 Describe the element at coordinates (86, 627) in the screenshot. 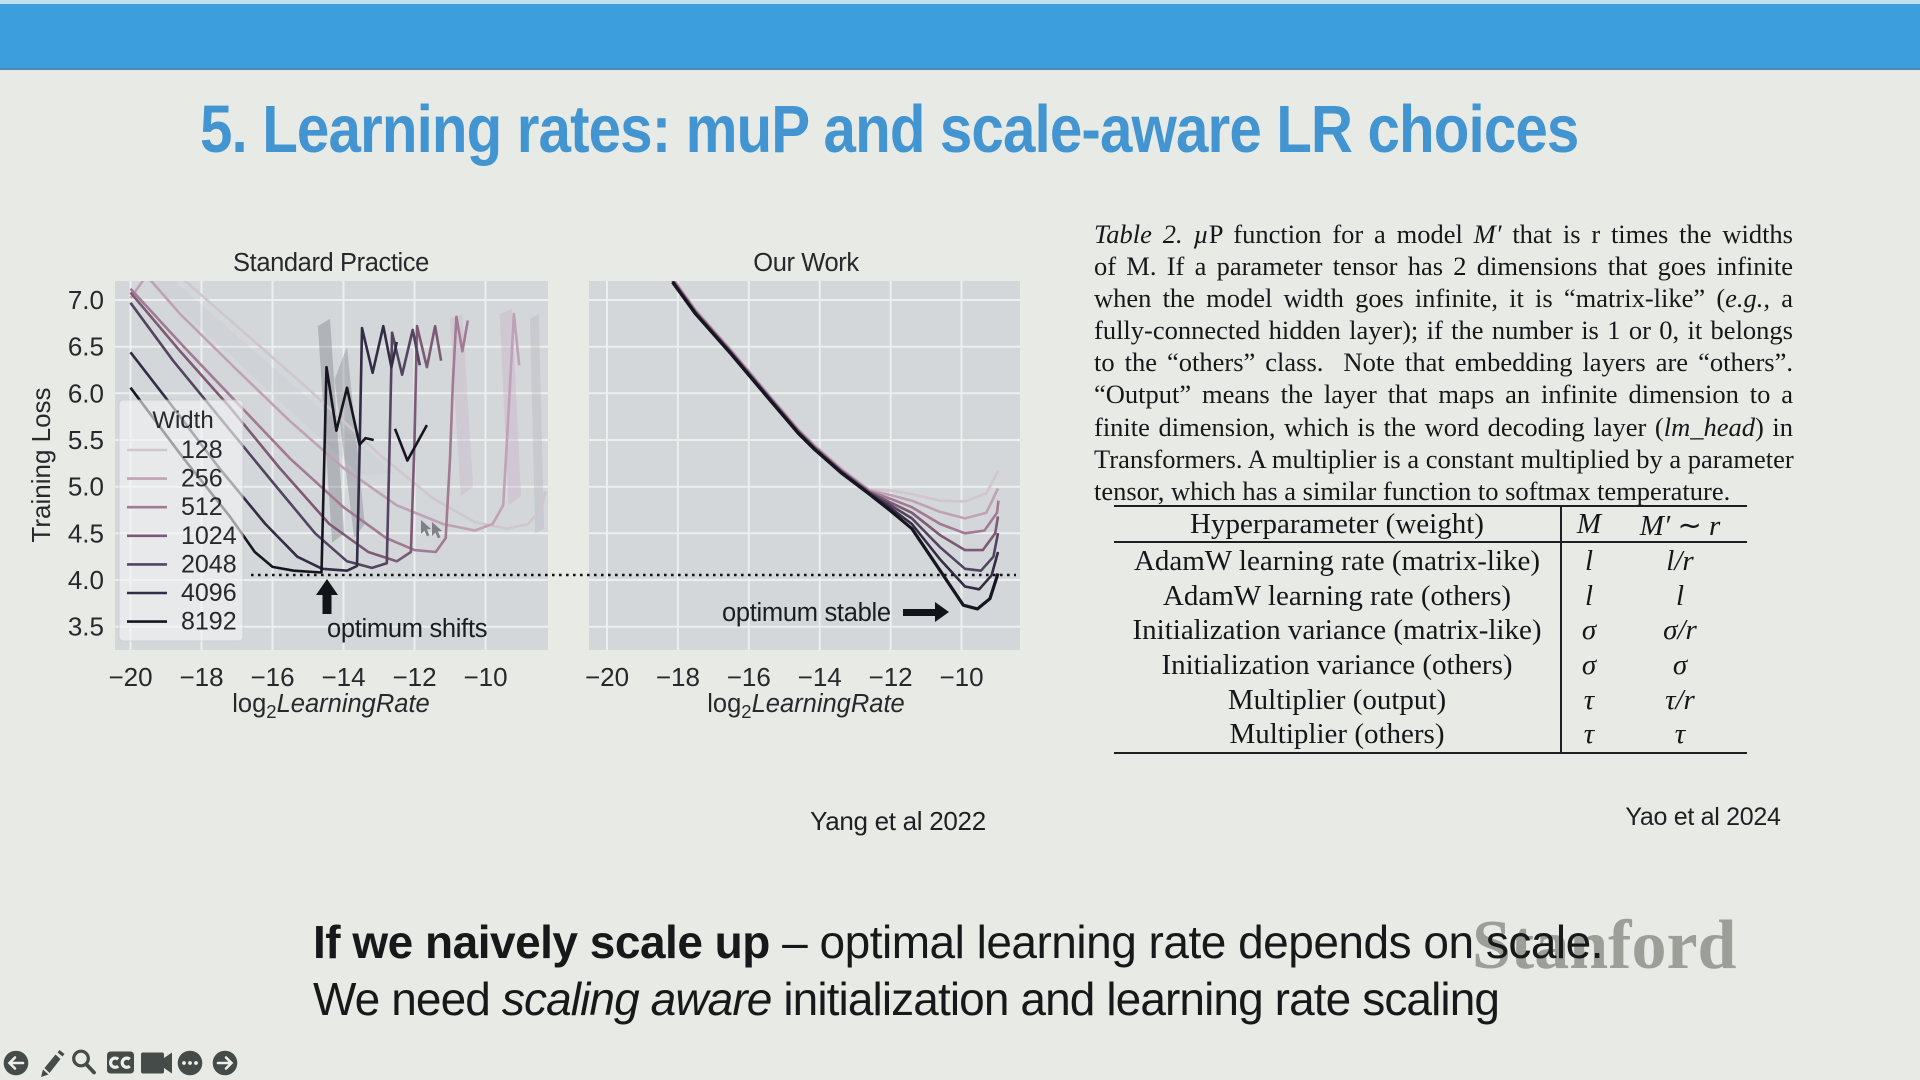

I see `svg-text: 3.5` at that location.